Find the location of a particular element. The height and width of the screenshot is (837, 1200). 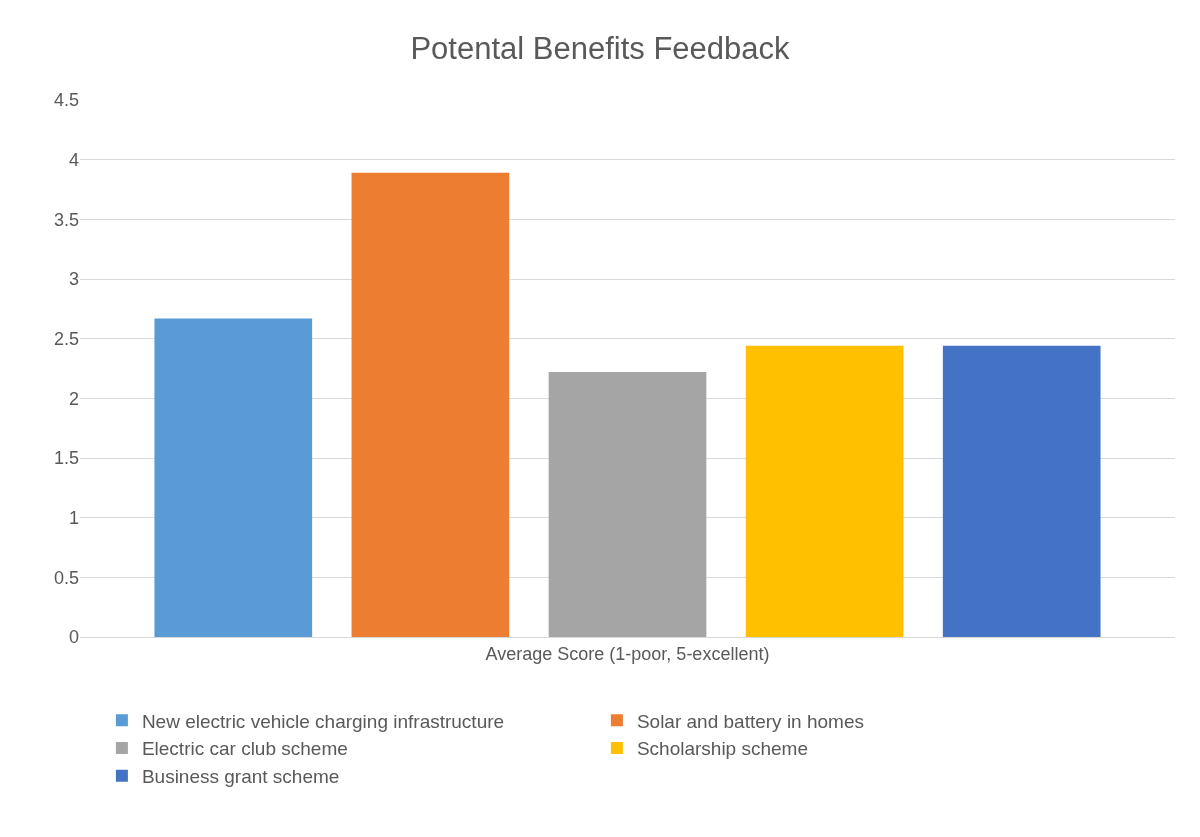

legend-label: Electric car club scheme is located at coordinates (244, 749).